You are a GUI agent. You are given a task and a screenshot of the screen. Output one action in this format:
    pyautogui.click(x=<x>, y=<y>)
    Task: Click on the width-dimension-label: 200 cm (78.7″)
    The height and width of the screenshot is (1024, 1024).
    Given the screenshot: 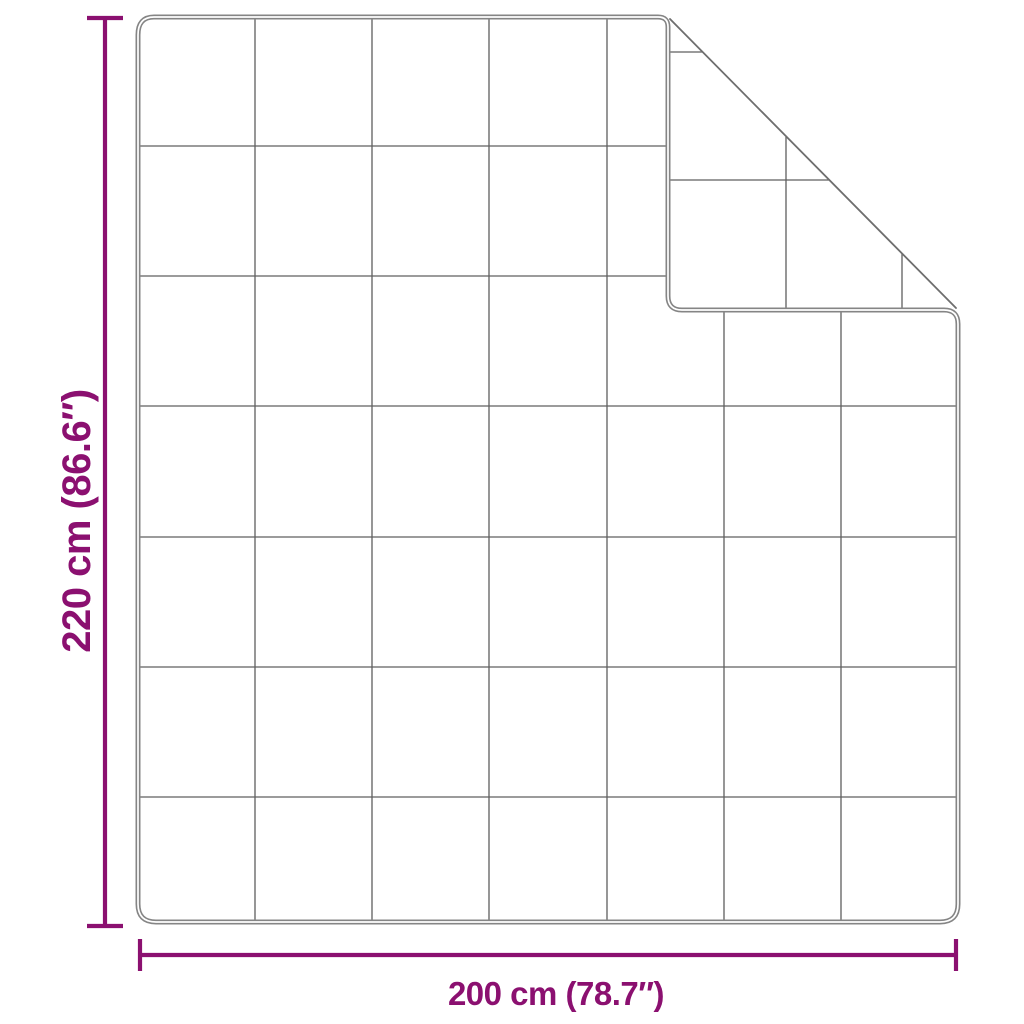 What is the action you would take?
    pyautogui.click(x=556, y=993)
    